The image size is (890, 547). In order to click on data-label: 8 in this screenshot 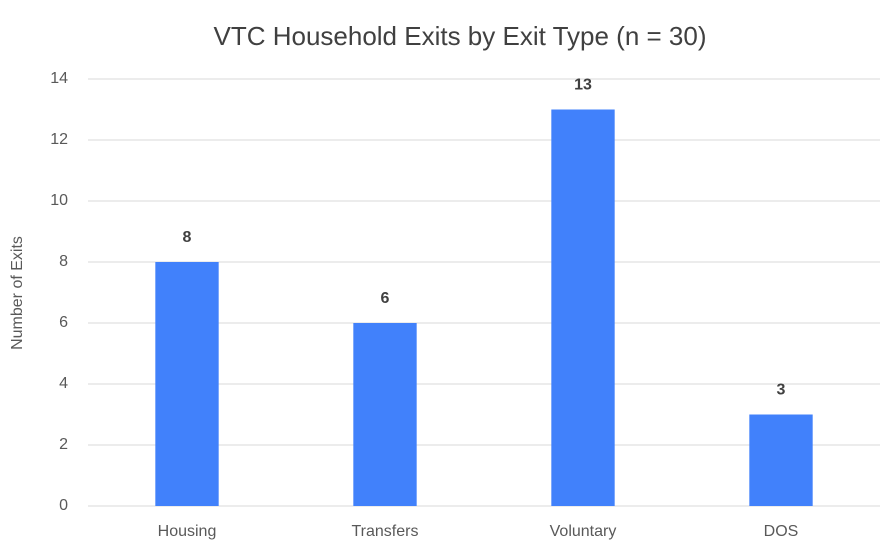, I will do `click(187, 237)`.